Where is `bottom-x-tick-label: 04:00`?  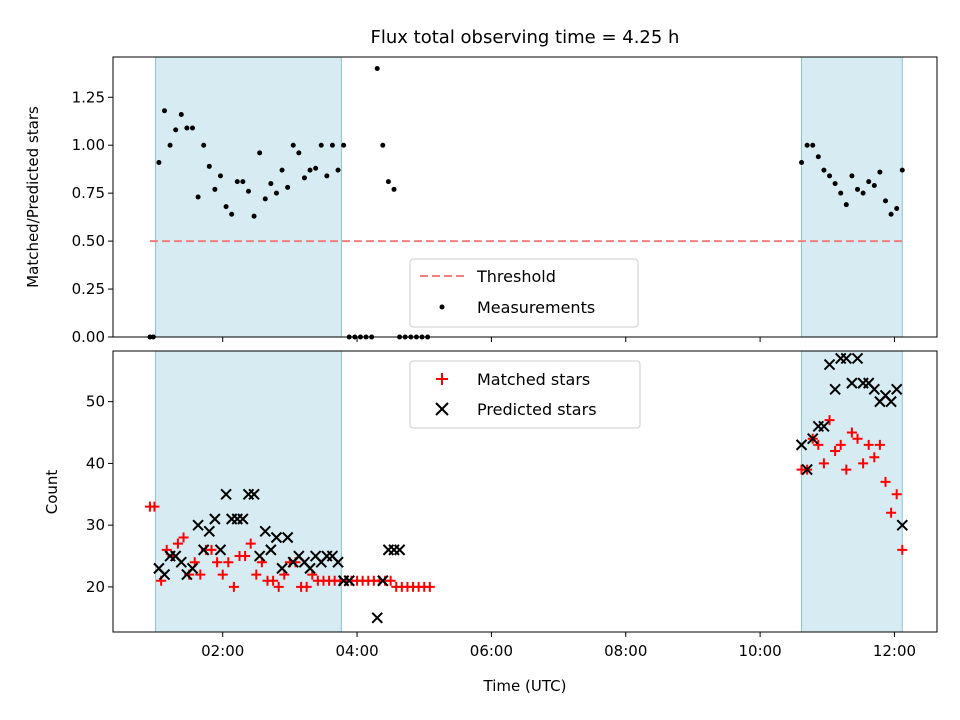
bottom-x-tick-label: 04:00 is located at coordinates (356, 651).